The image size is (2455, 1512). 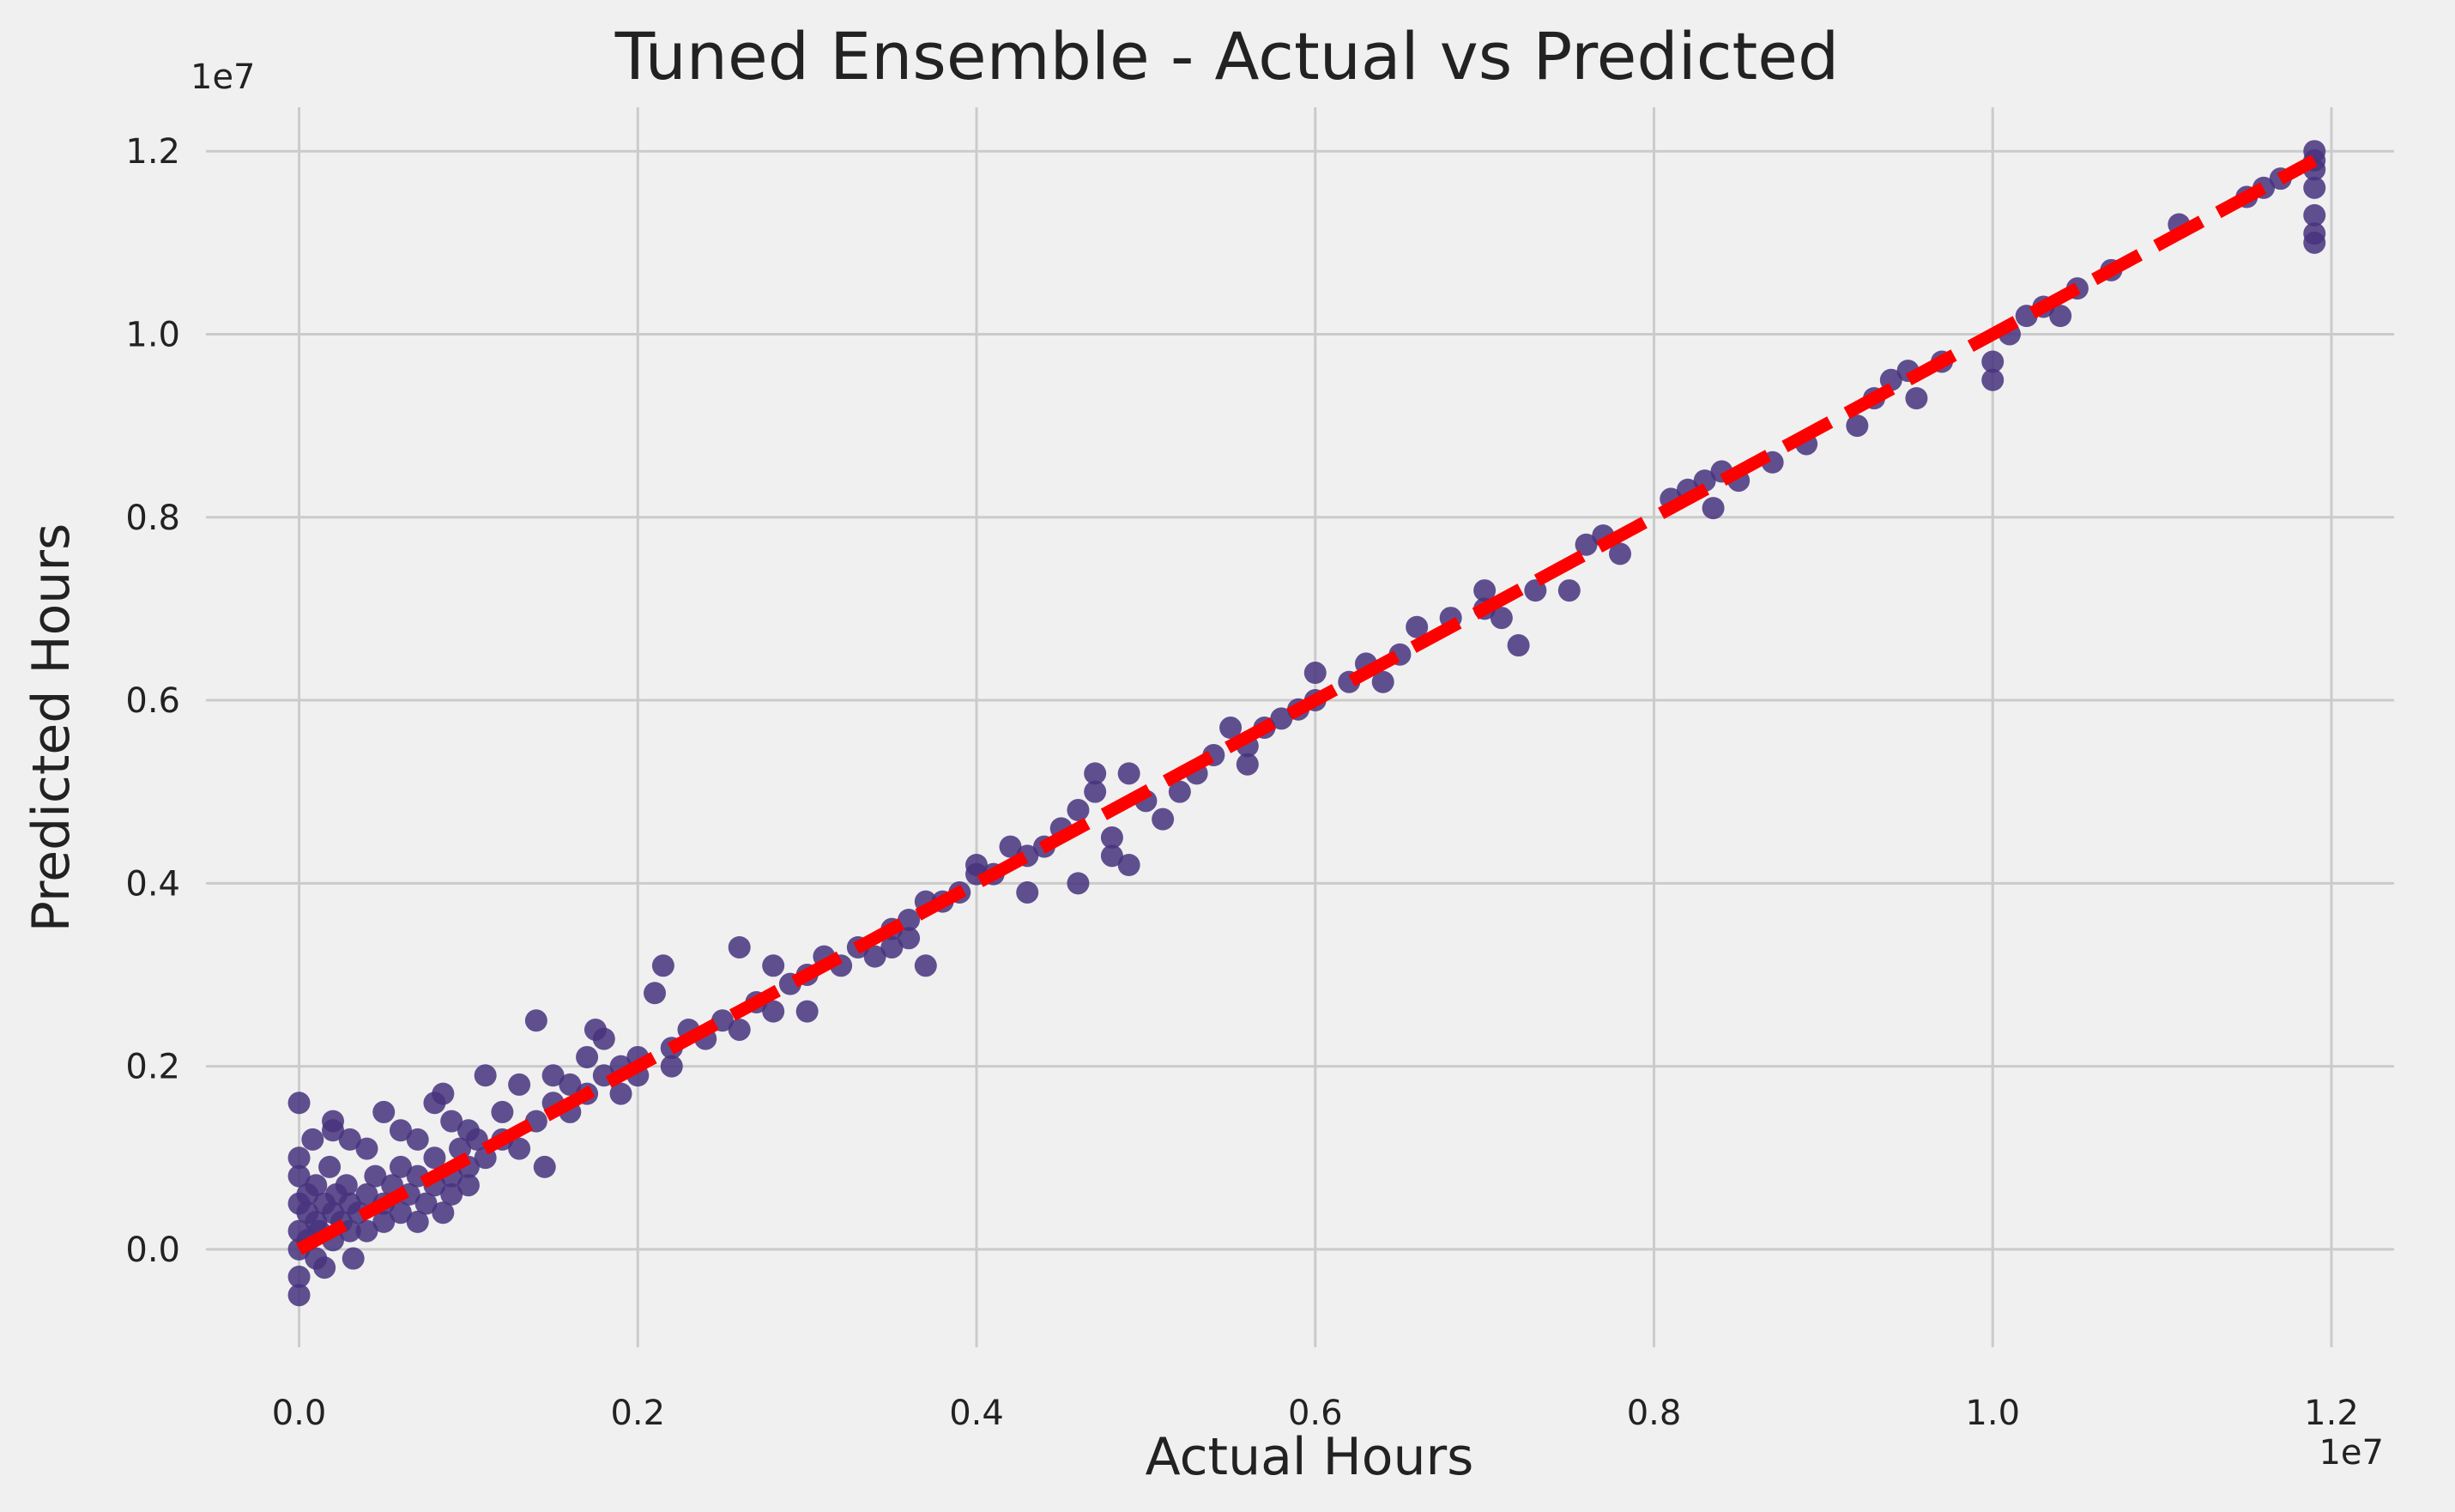 I want to click on x-axis-label: Actual Hours, so click(x=1310, y=1457).